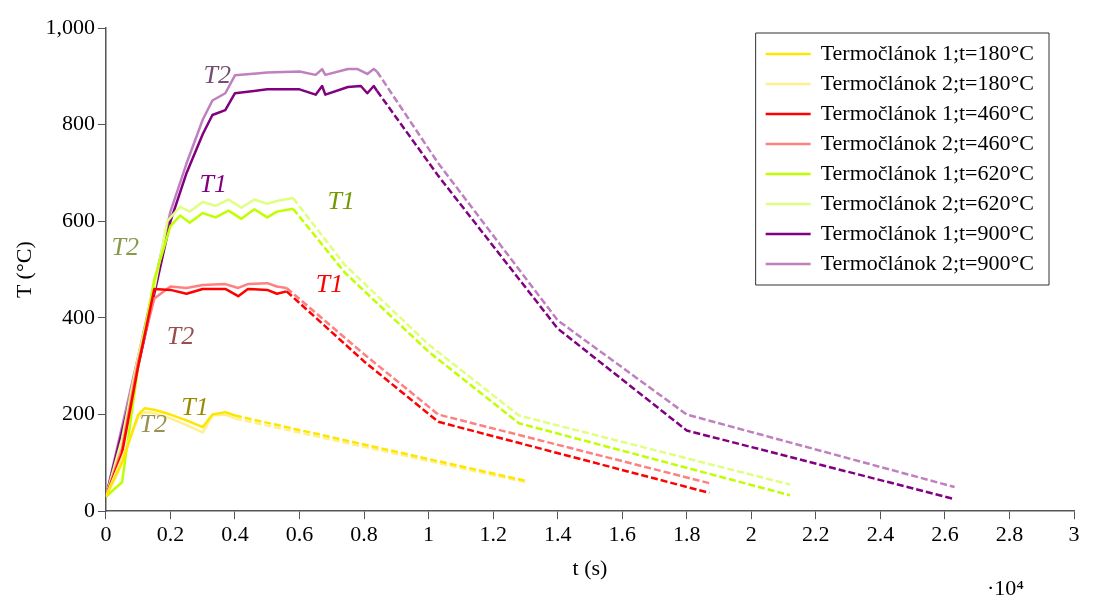 The width and height of the screenshot is (1102, 604). I want to click on x-tick-label: 0.2, so click(170, 534).